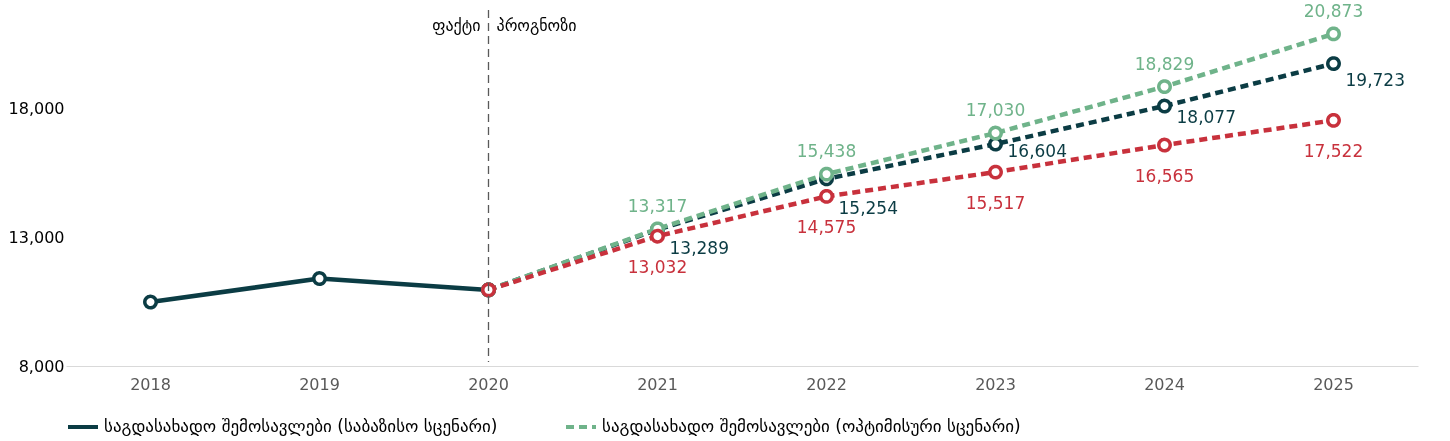 This screenshot has width=1450, height=441. I want to click on legend-label: საგდასახადო შემოსავლები (საბაზისო სცენარი), so click(301, 426).